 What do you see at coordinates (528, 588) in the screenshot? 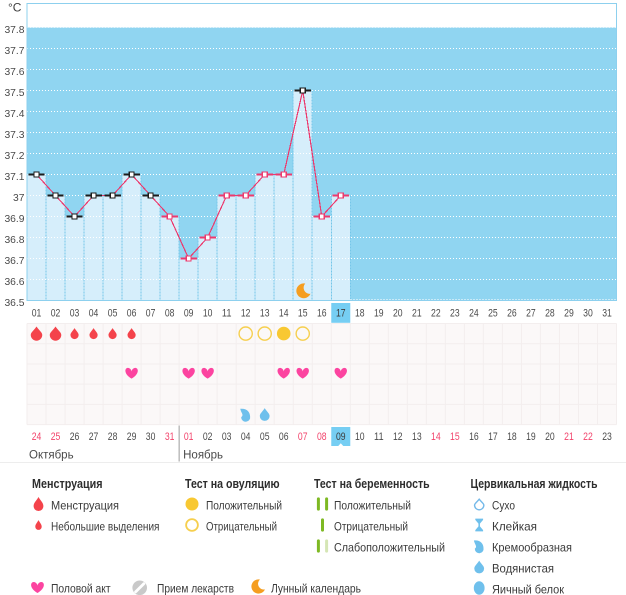
I see `svg-text: Яичный белок` at bounding box center [528, 588].